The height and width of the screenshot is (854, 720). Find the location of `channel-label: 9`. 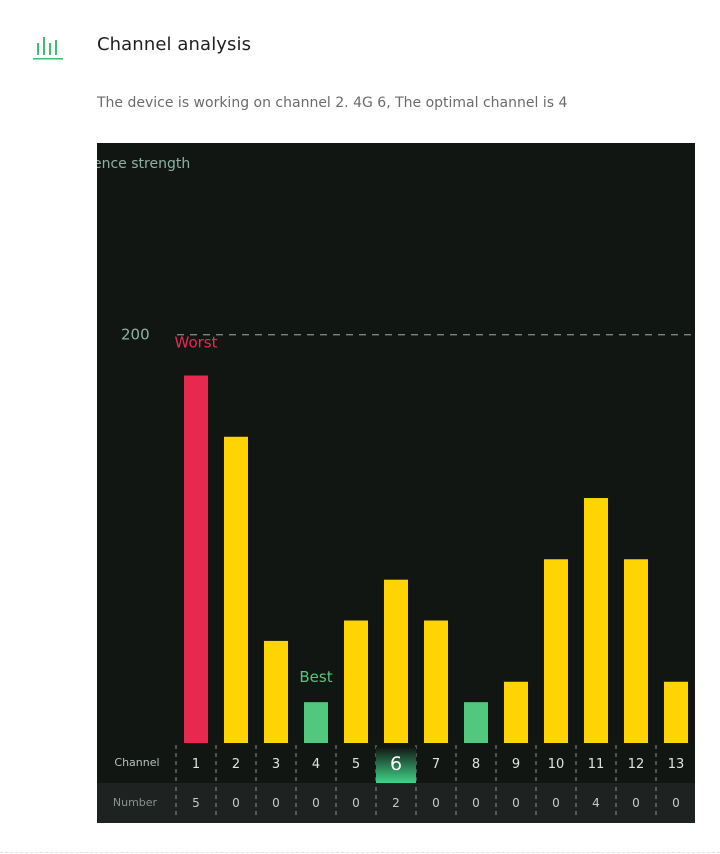

channel-label: 9 is located at coordinates (516, 764).